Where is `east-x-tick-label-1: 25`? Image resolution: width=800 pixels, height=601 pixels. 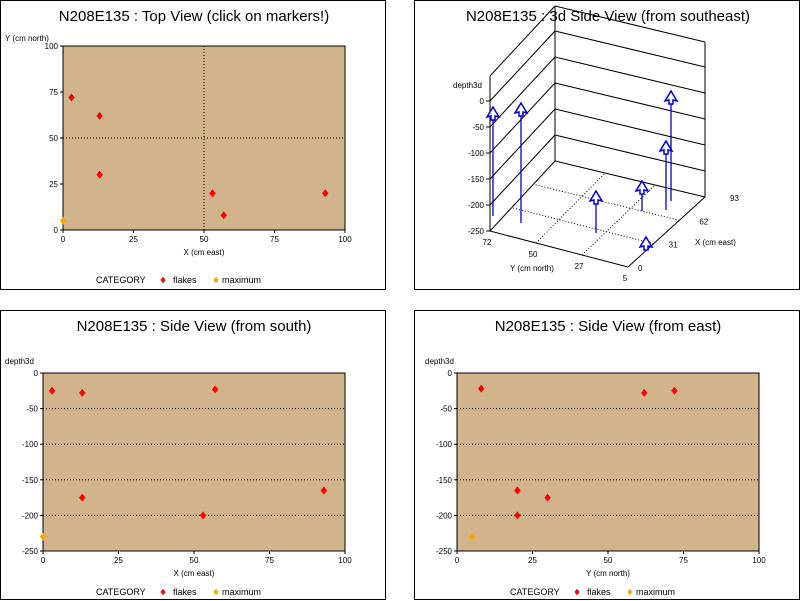 east-x-tick-label-1: 25 is located at coordinates (532, 560).